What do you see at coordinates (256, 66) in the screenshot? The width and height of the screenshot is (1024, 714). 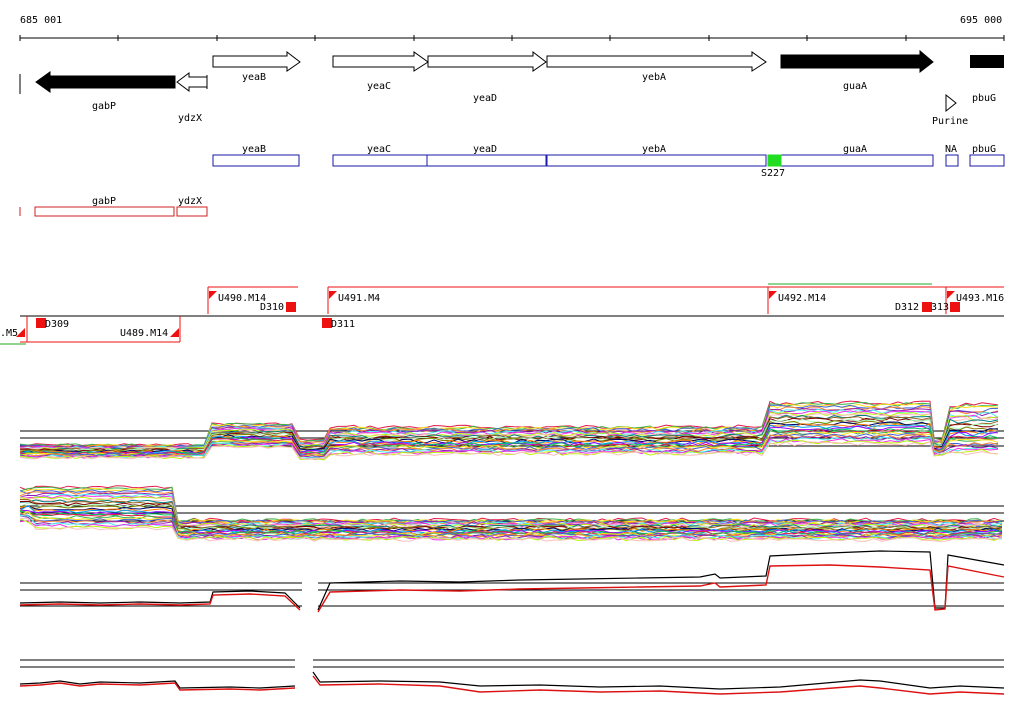 I see `gene-yeaB: yeaB` at bounding box center [256, 66].